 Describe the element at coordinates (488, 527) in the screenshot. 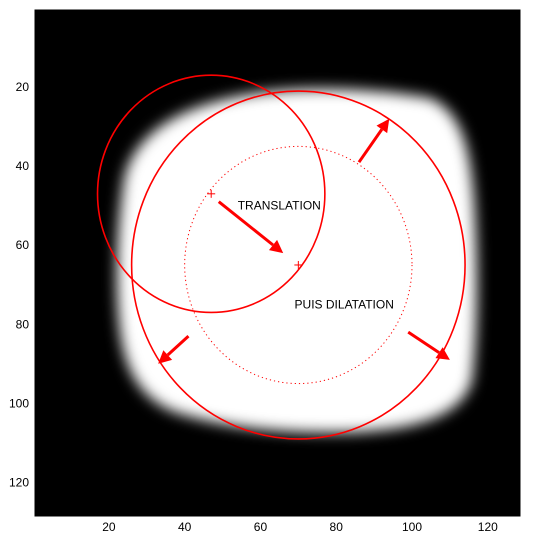

I see `x-tick-label: 120` at that location.